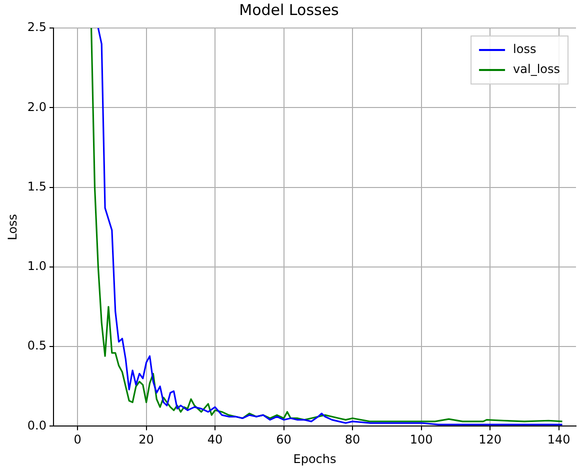 The height and width of the screenshot is (473, 582). I want to click on legend-label: val_loss, so click(536, 69).